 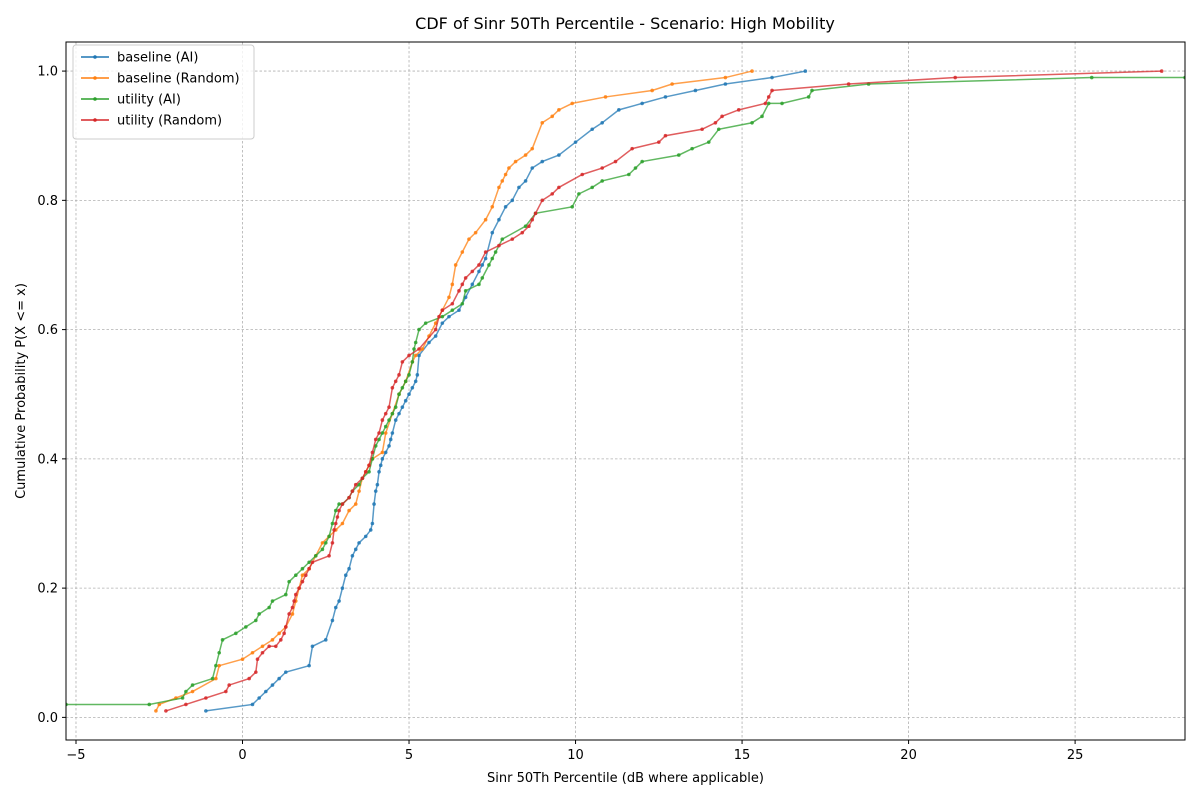 What do you see at coordinates (47, 589) in the screenshot?
I see `y-tick-label: 0.2` at bounding box center [47, 589].